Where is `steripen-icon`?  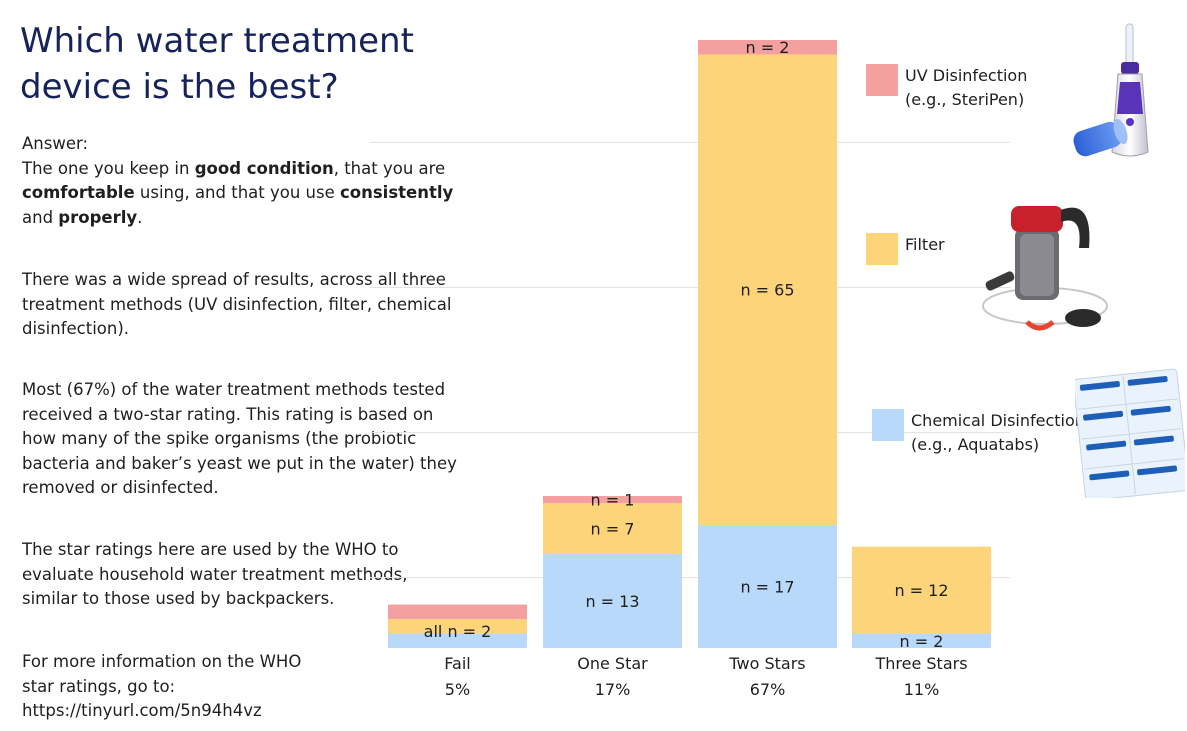 steripen-icon is located at coordinates (1111, 90).